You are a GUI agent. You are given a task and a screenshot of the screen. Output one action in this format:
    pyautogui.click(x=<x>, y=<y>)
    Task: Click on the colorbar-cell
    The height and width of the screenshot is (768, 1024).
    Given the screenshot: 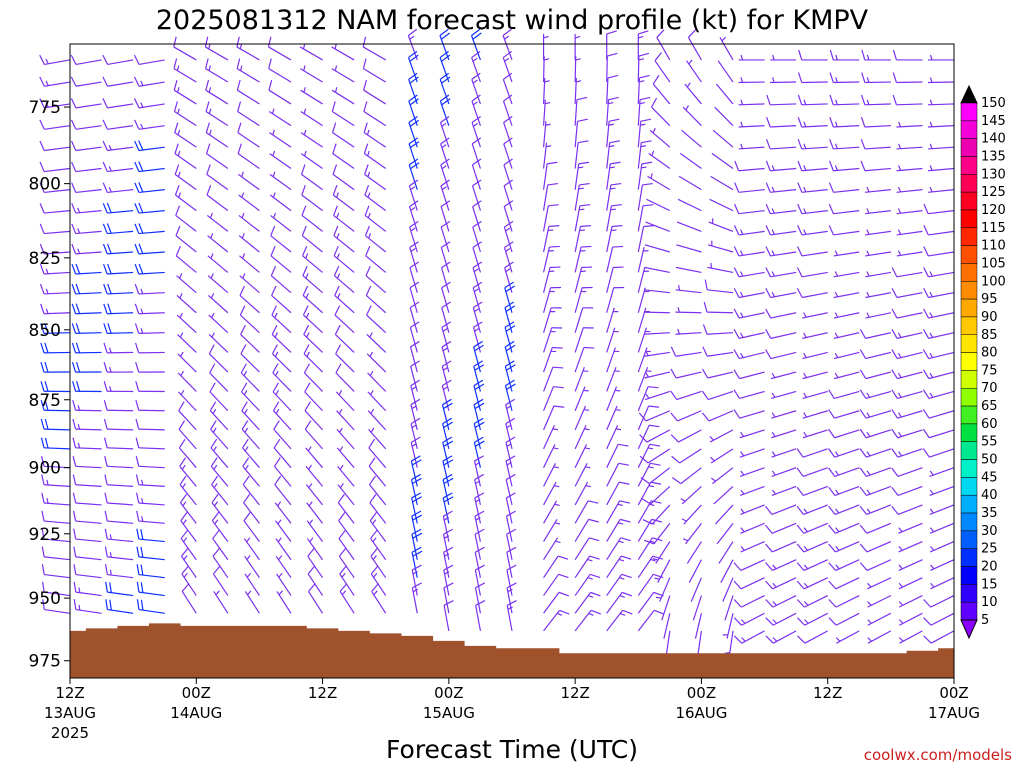 What is the action you would take?
    pyautogui.click(x=969, y=504)
    